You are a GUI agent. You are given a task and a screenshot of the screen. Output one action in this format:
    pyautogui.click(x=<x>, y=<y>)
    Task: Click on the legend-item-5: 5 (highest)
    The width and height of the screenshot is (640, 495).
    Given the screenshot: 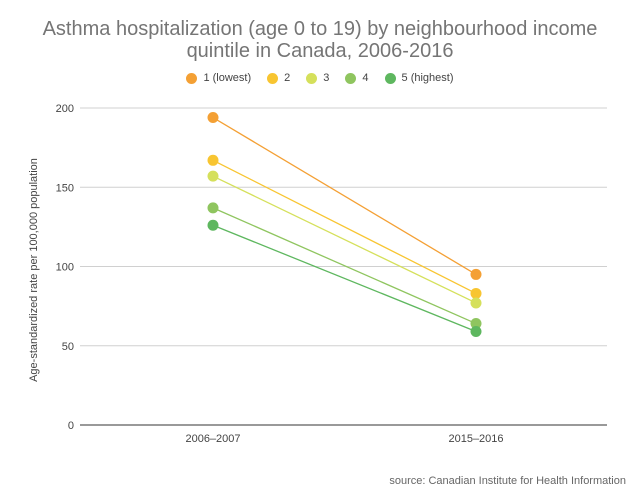 What is the action you would take?
    pyautogui.click(x=419, y=78)
    